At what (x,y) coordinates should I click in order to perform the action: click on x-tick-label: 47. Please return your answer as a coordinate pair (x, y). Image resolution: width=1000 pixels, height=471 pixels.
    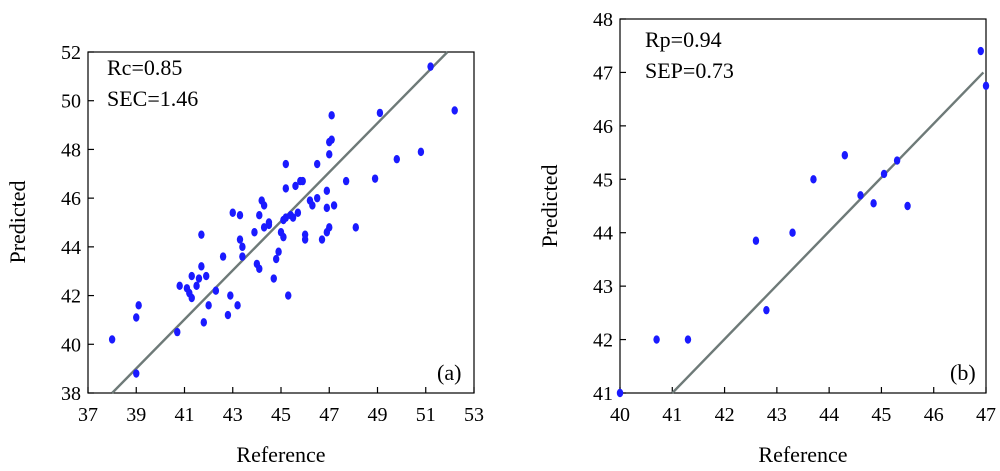
    Looking at the image, I should click on (986, 415).